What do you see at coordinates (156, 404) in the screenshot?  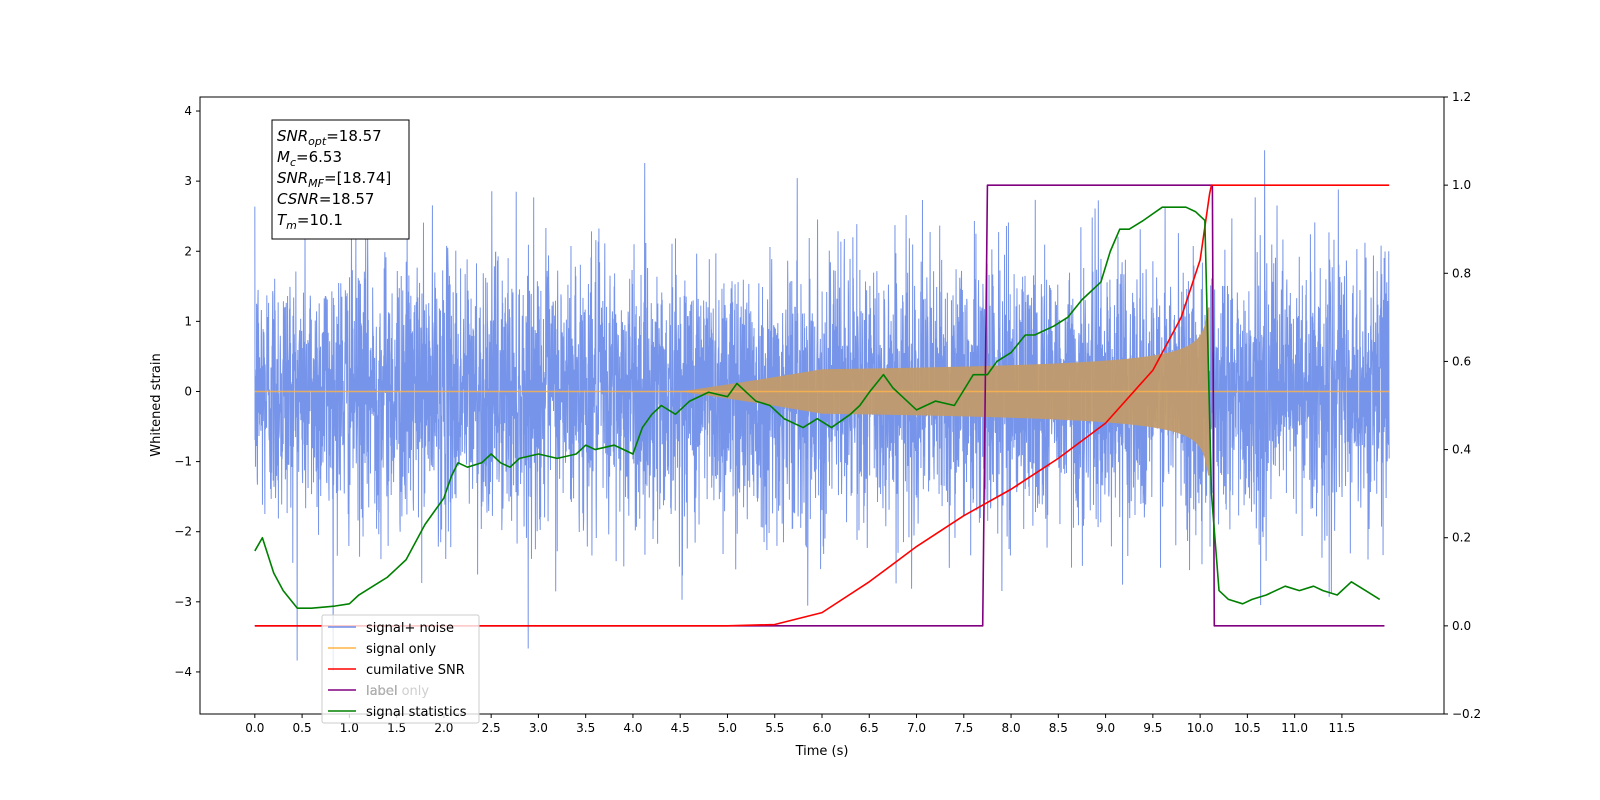 I see `y-axis-label: Whitened strain` at bounding box center [156, 404].